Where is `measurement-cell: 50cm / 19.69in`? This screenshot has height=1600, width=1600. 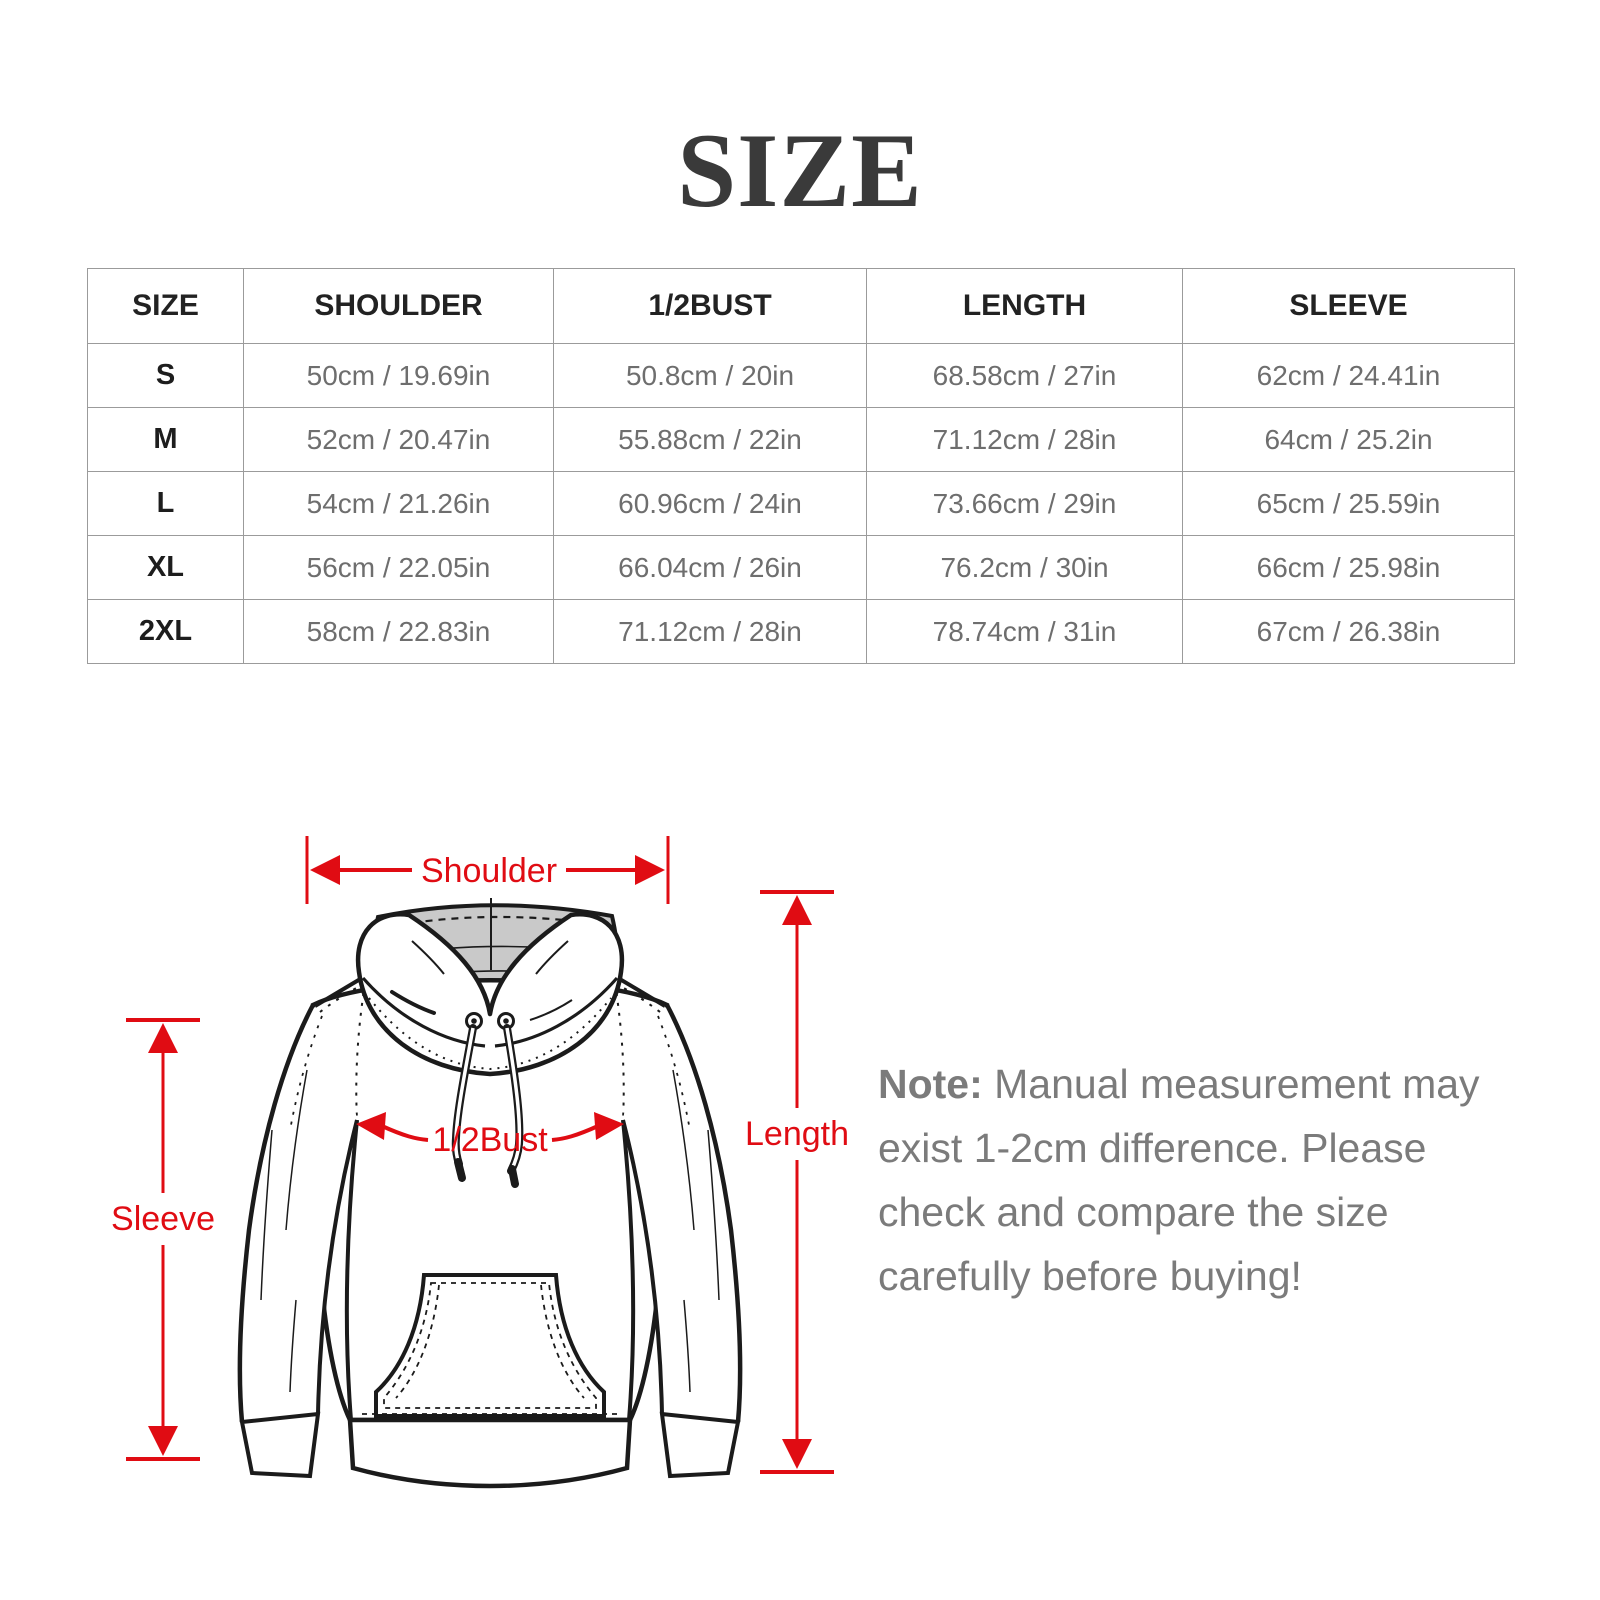 measurement-cell: 50cm / 19.69in is located at coordinates (398, 375).